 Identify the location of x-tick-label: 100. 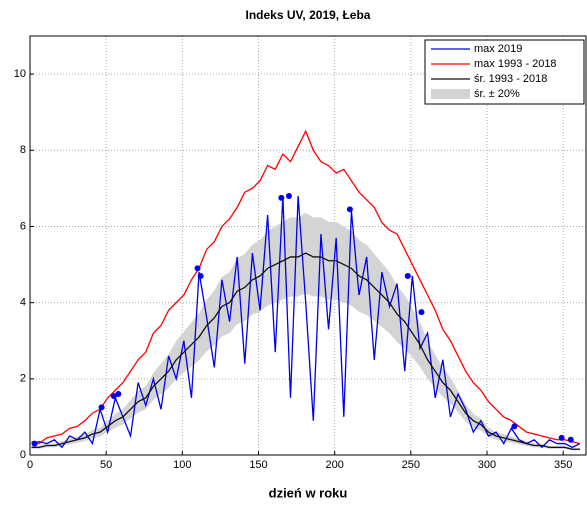
(182, 465).